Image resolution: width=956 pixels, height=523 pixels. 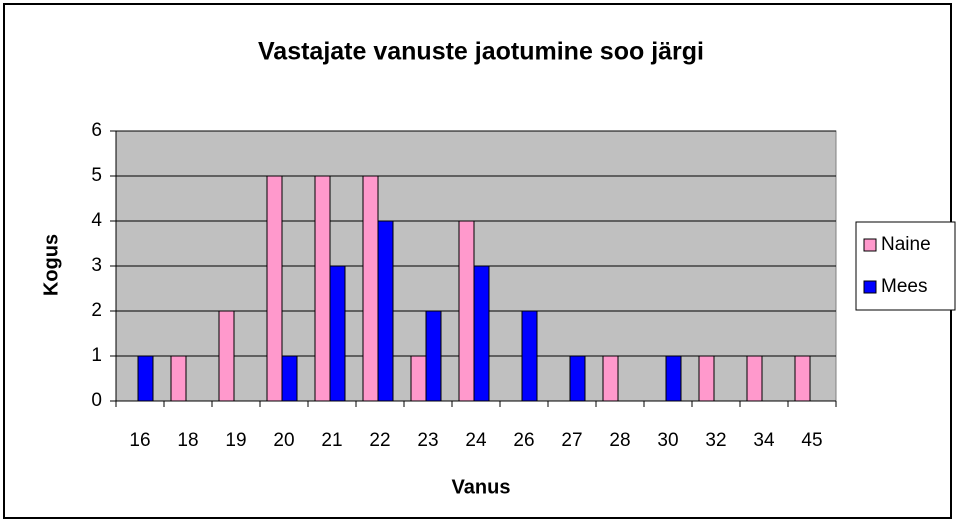 What do you see at coordinates (331, 440) in the screenshot?
I see `x-tick-label: 21` at bounding box center [331, 440].